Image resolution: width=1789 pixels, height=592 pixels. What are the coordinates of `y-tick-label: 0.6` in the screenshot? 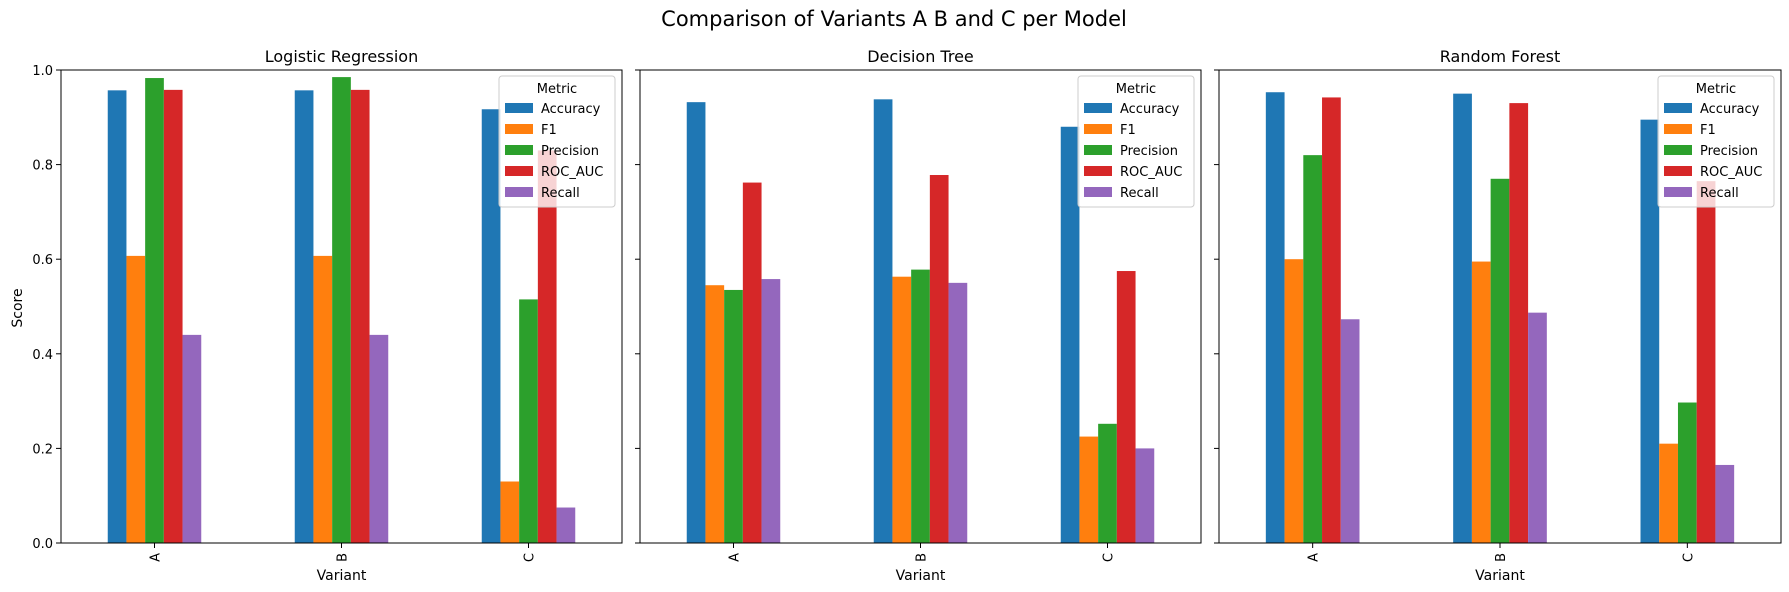 It's located at (42, 260).